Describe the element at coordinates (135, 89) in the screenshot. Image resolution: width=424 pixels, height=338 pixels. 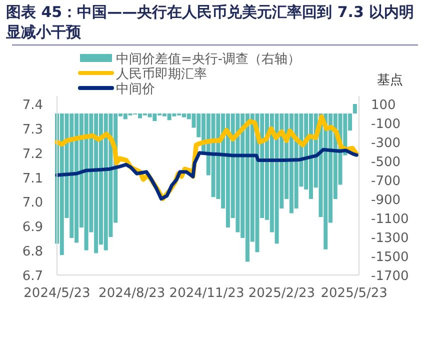
I see `legend-label: 中间价` at that location.